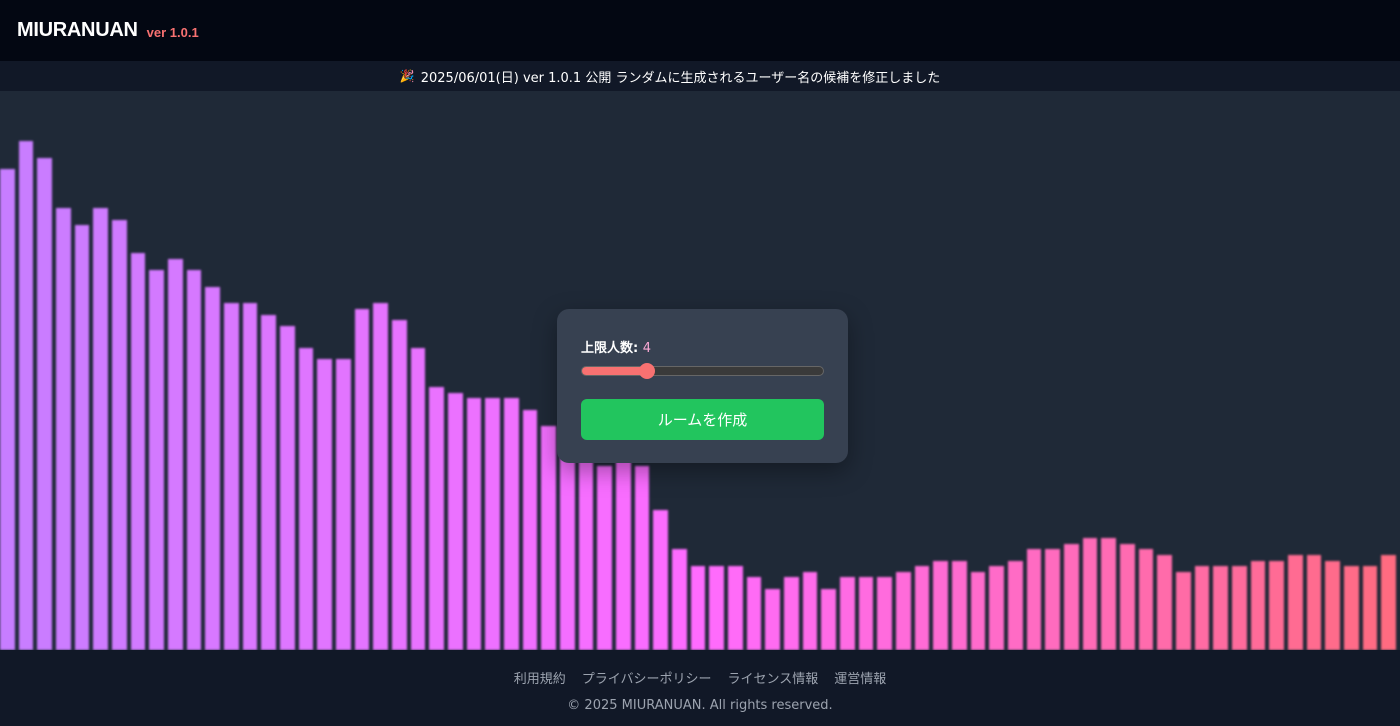 The width and height of the screenshot is (1400, 726). What do you see at coordinates (610, 348) in the screenshot?
I see `limit-label-text: 上限人数:` at bounding box center [610, 348].